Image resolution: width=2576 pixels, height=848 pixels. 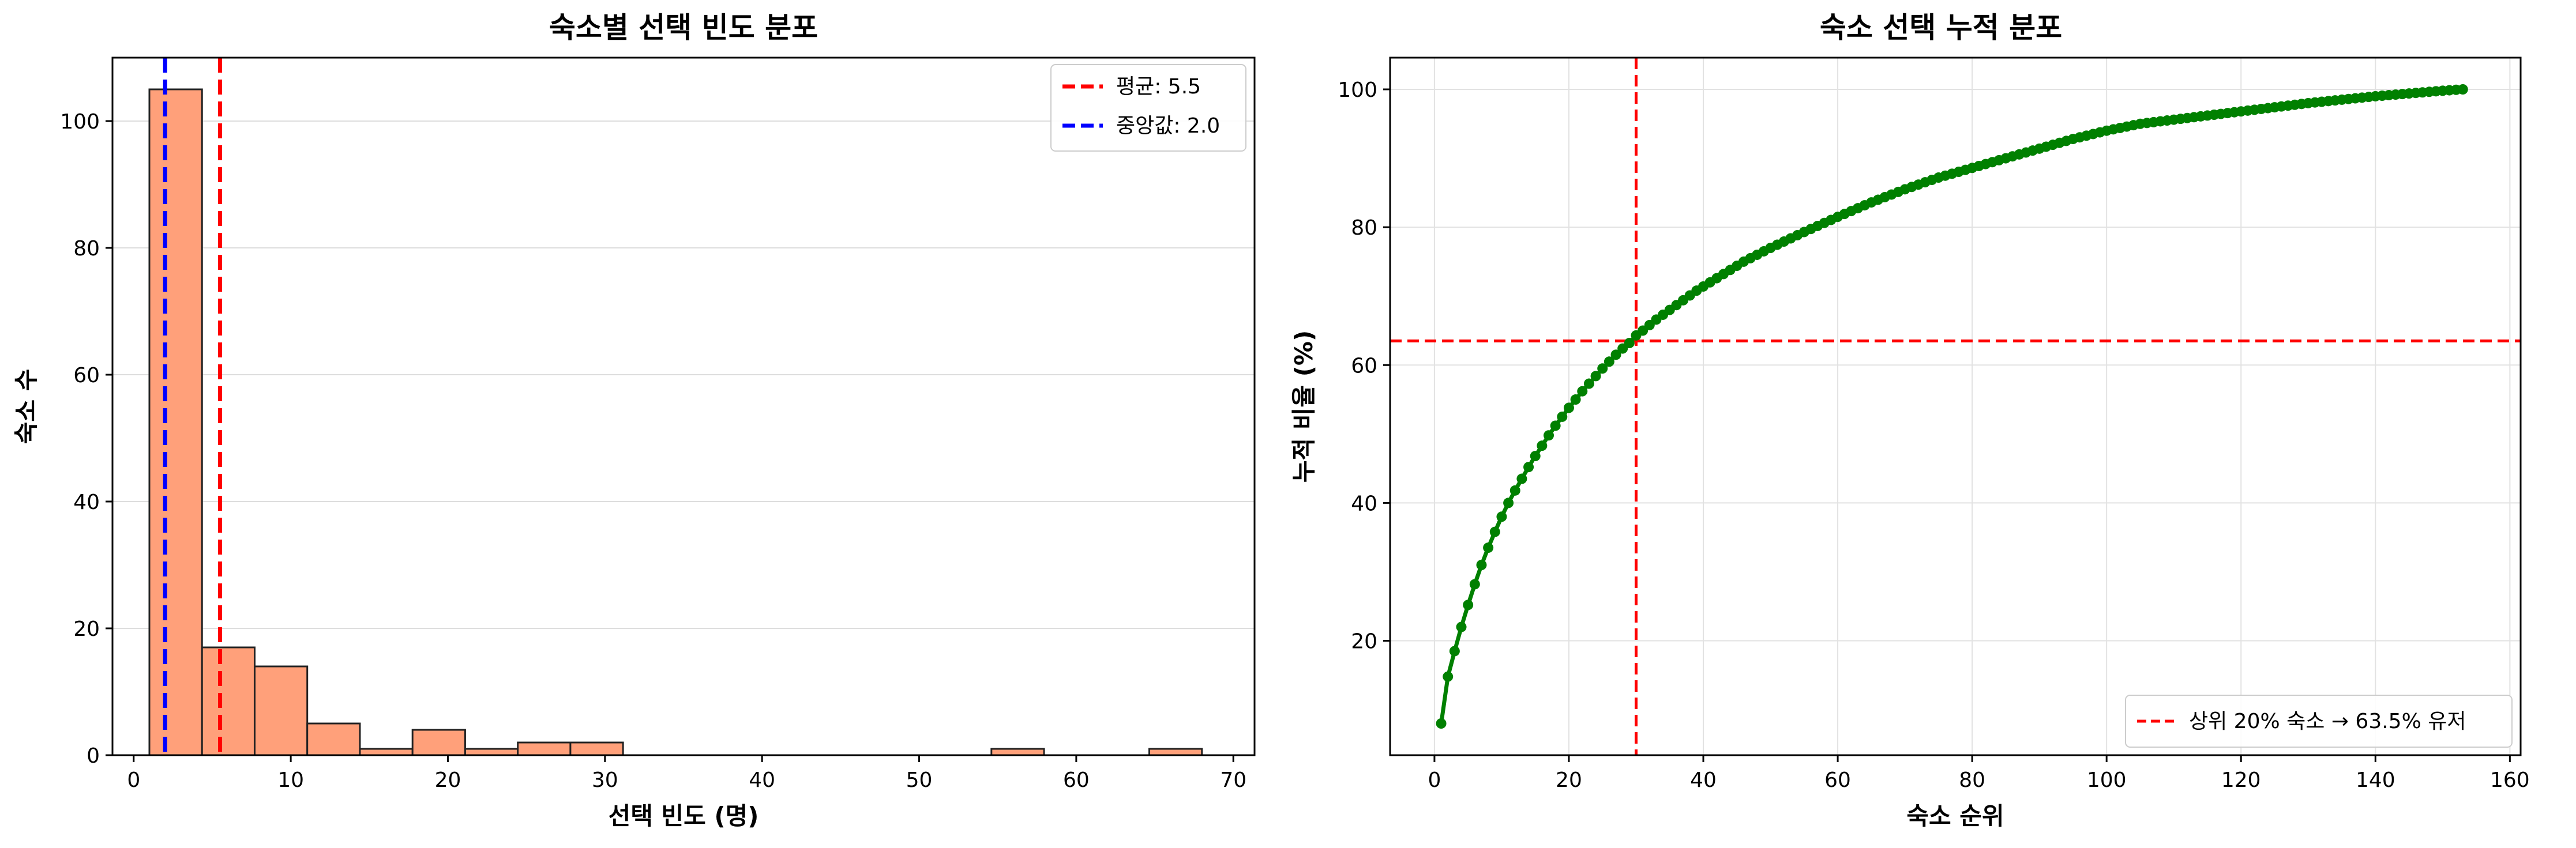 I want to click on chart2-y-ticks: 20 40 60 80 100, so click(x=1364, y=366).